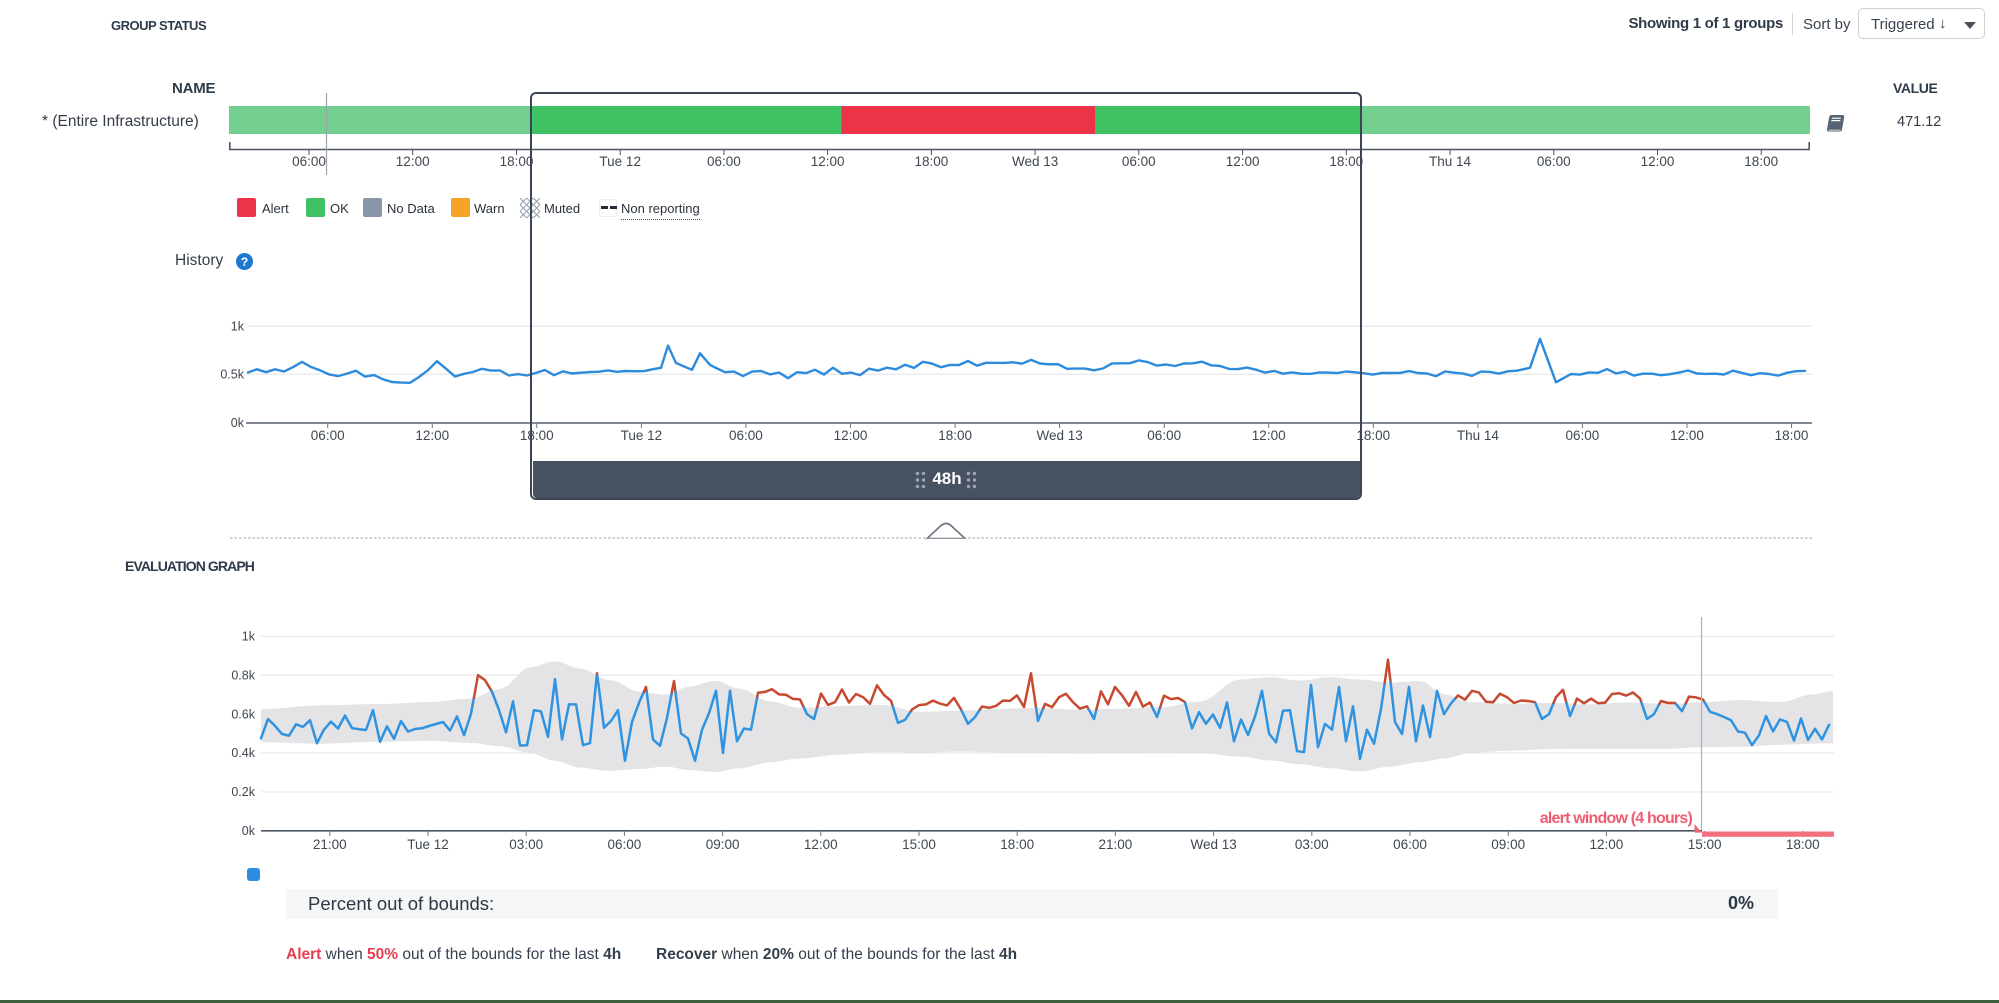 This screenshot has width=1999, height=1003. I want to click on svg-text: 0.4k, so click(243, 753).